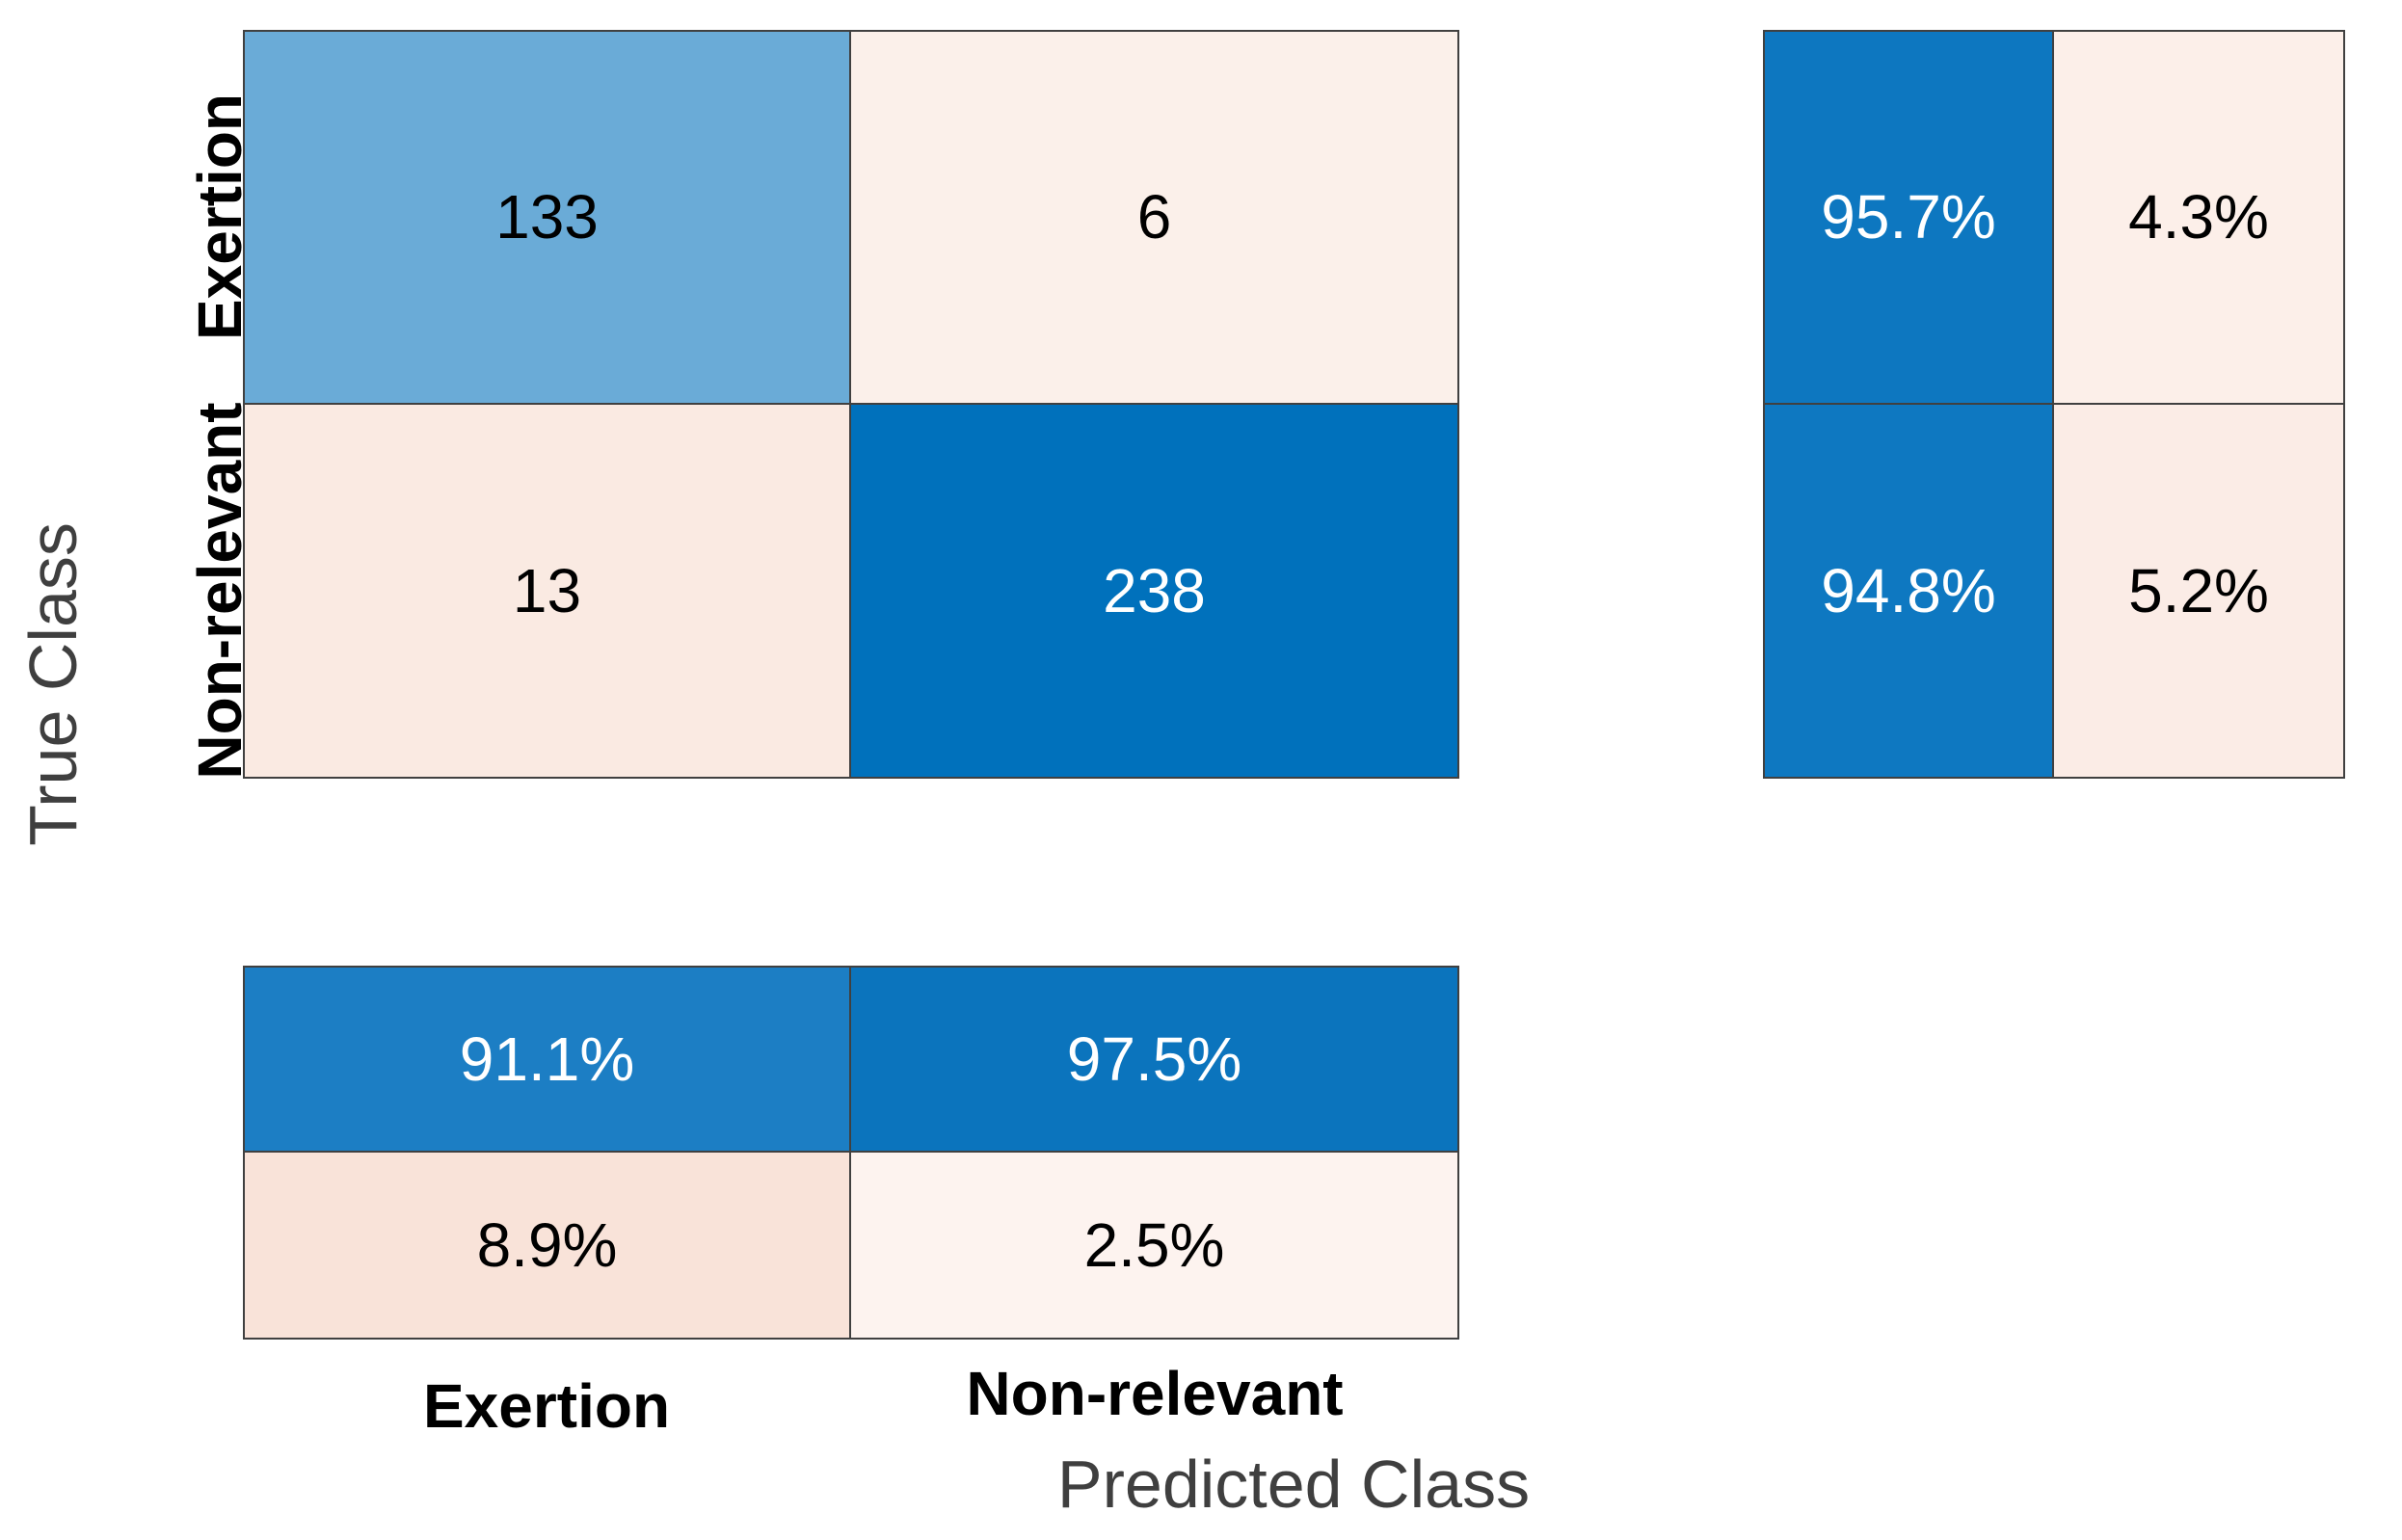 The width and height of the screenshot is (2402, 1540). Describe the element at coordinates (53, 684) in the screenshot. I see `y-axis-title: True Class` at that location.